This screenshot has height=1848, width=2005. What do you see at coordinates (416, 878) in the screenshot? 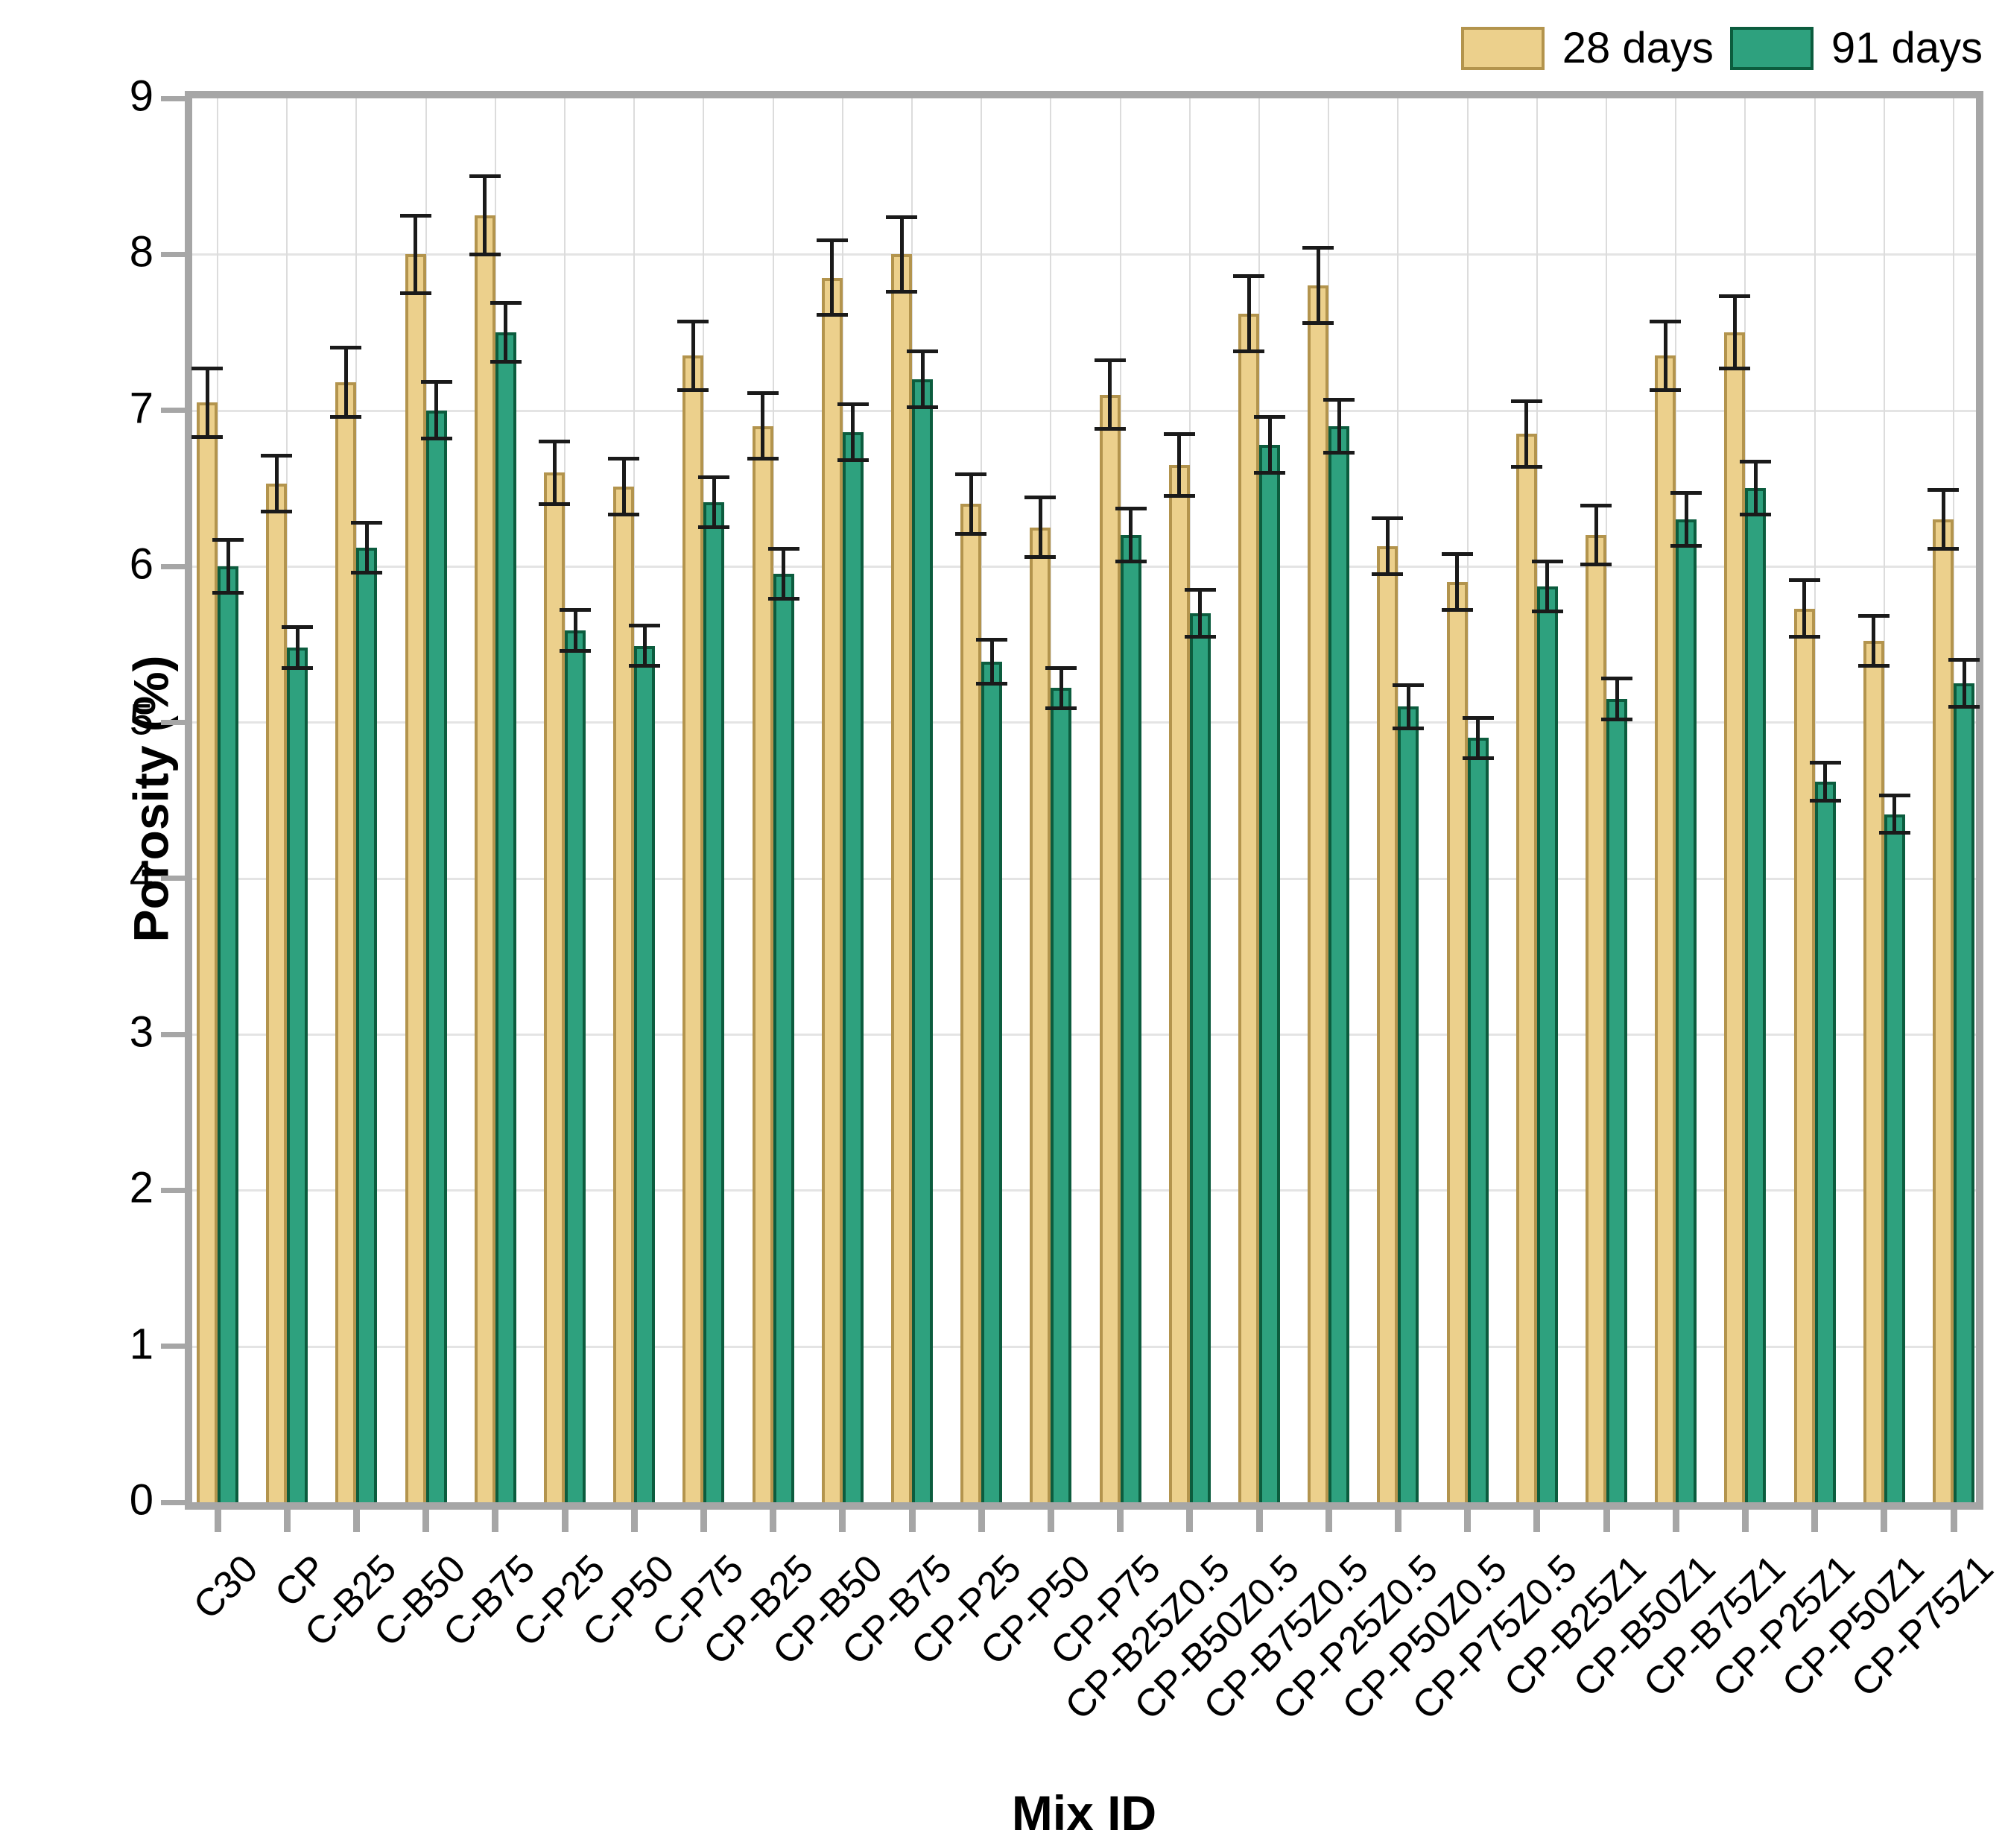
I see `bar-28days-C-B50` at bounding box center [416, 878].